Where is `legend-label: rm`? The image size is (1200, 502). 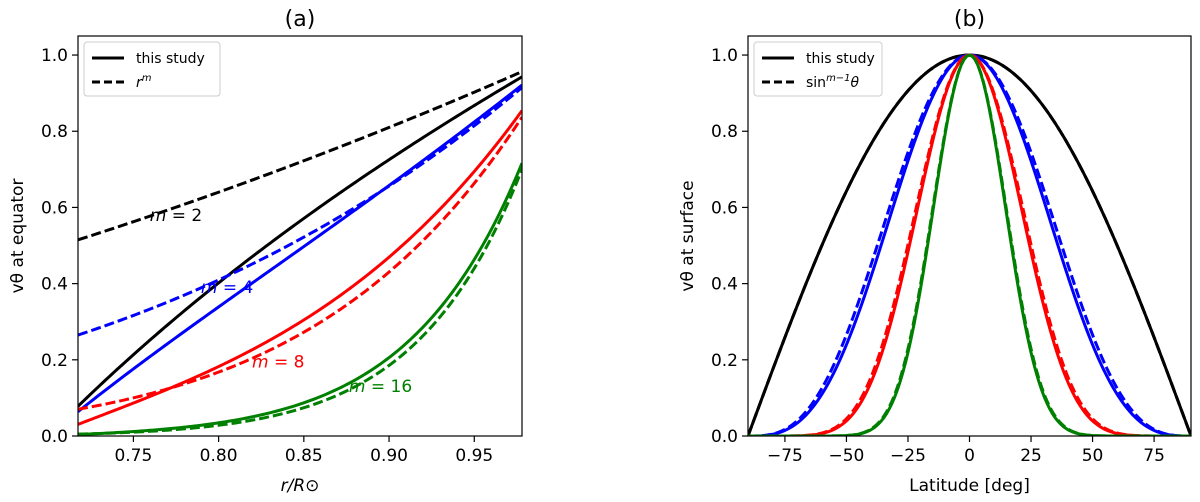 legend-label: rm is located at coordinates (144, 82).